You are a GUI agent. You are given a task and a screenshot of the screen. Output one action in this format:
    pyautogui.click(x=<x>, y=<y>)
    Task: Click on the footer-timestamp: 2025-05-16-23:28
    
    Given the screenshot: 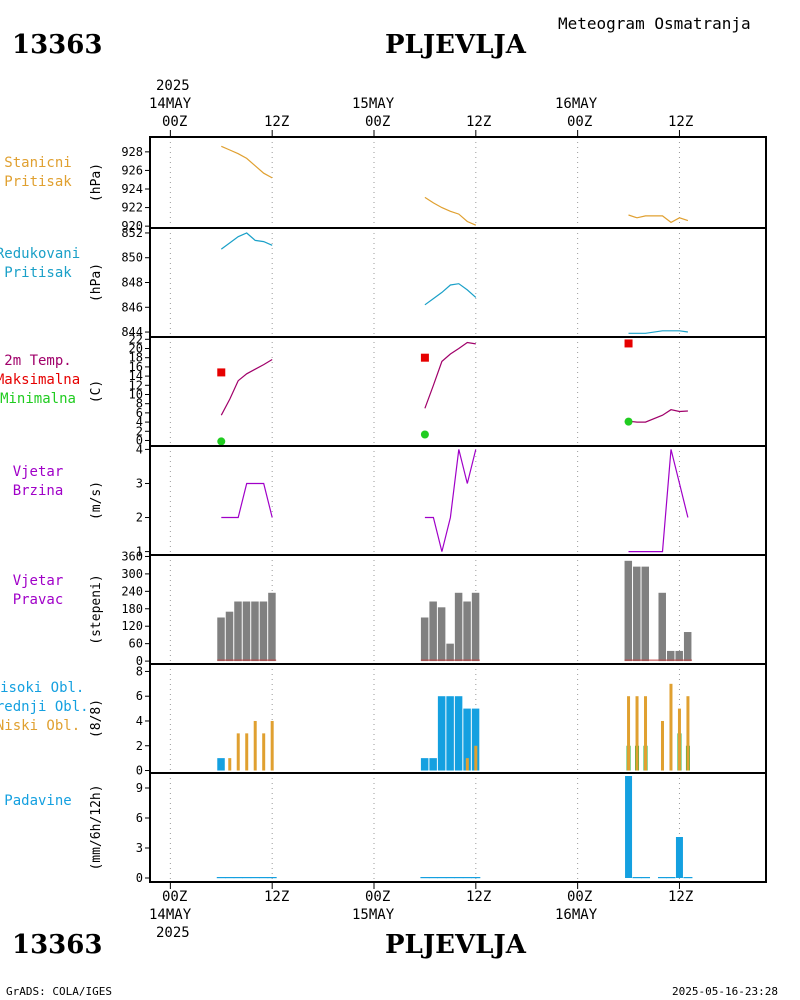 What is the action you would take?
    pyautogui.click(x=725, y=991)
    